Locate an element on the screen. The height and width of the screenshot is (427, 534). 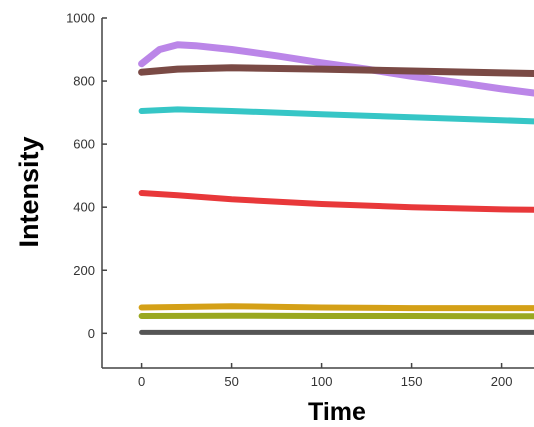
y-tick-label: 1000 is located at coordinates (80, 18).